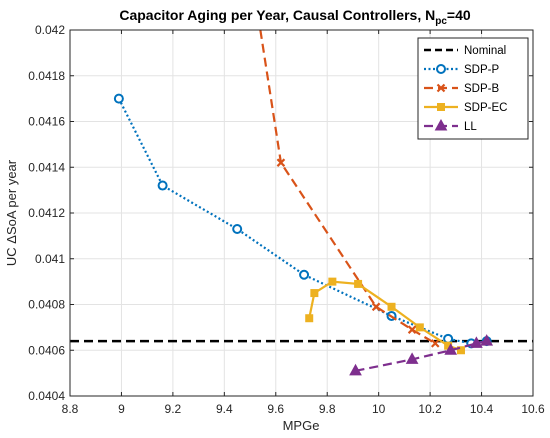  I want to click on legend-label: SDP-P, so click(481, 70).